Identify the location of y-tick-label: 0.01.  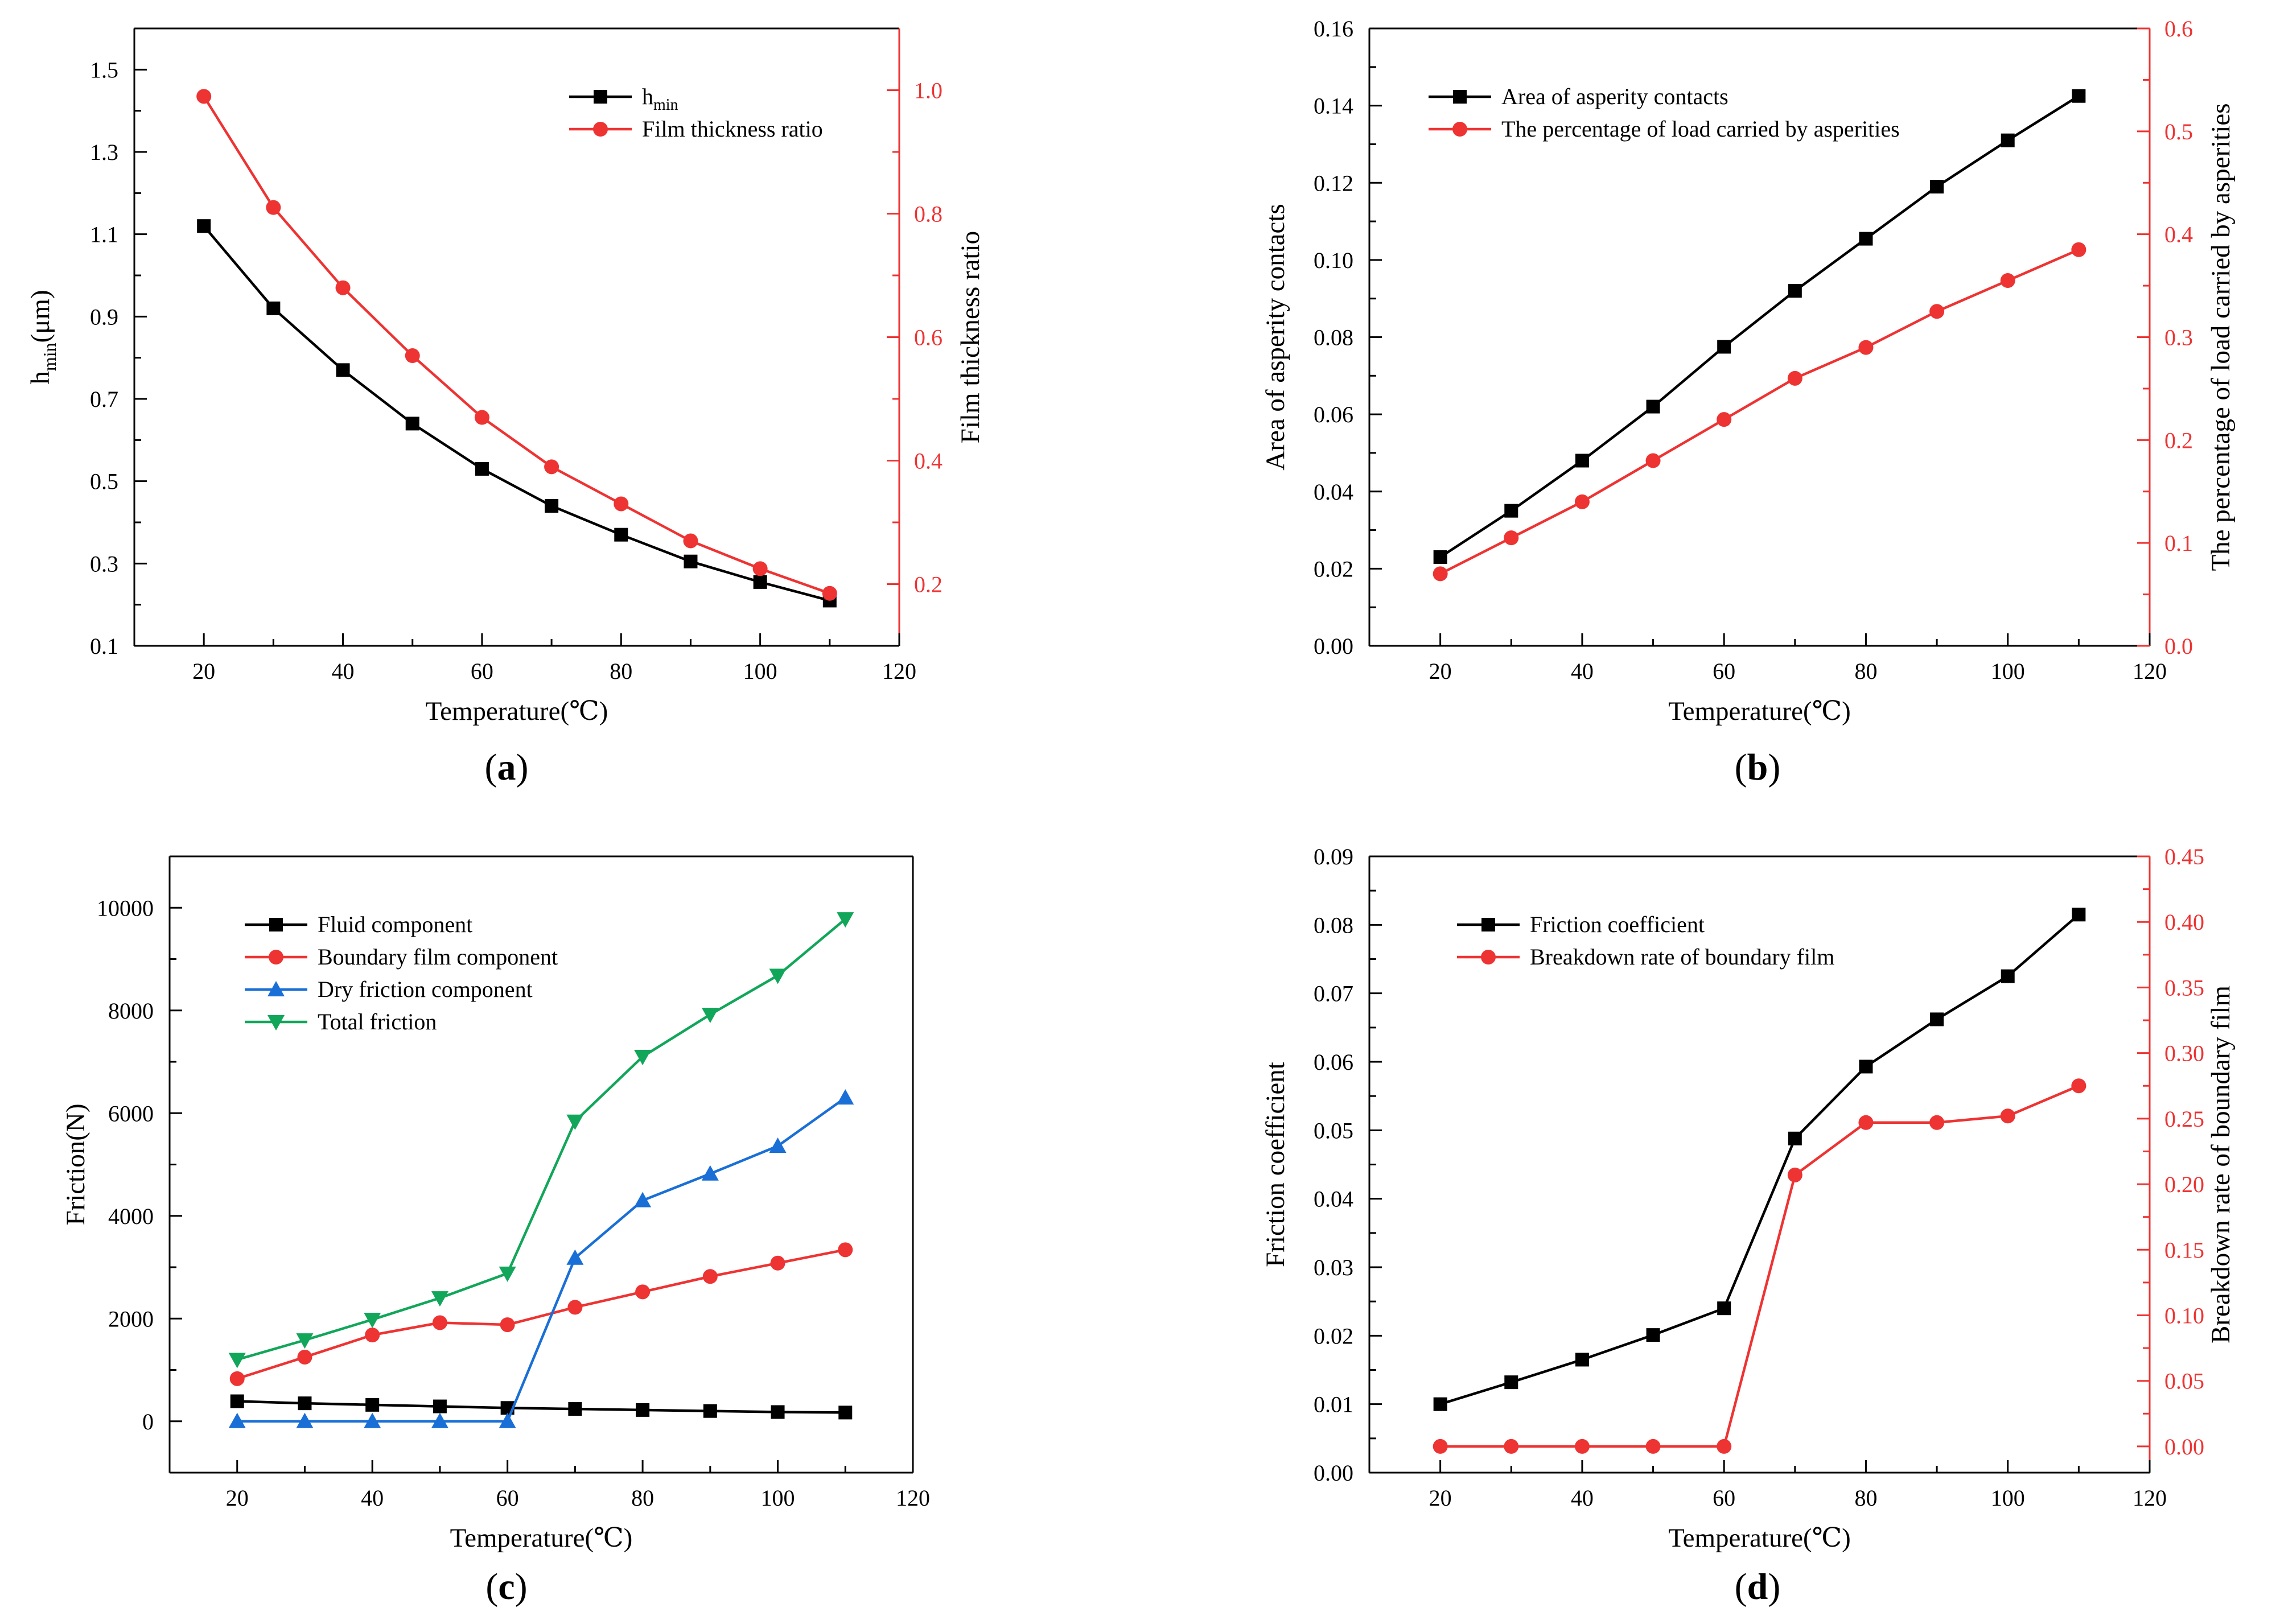
(1334, 1404).